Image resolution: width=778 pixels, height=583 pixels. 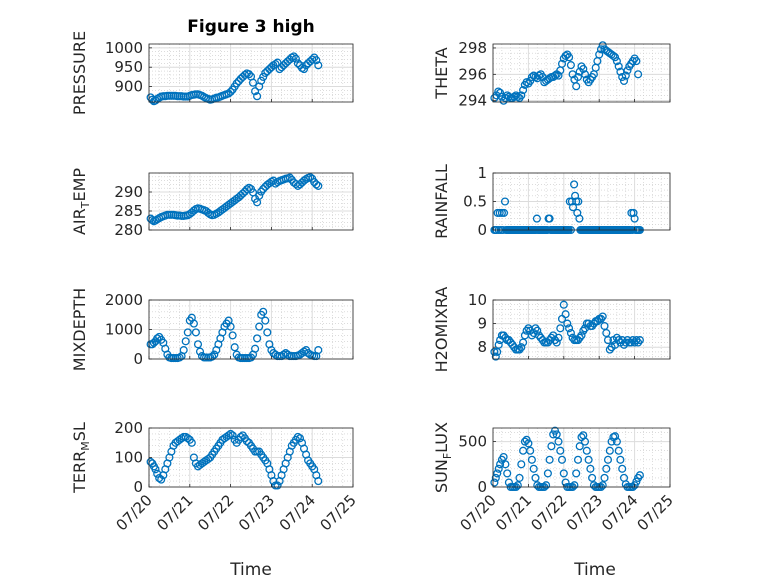 What do you see at coordinates (619, 512) in the screenshot?
I see `x-tick-label: 07/24` at bounding box center [619, 512].